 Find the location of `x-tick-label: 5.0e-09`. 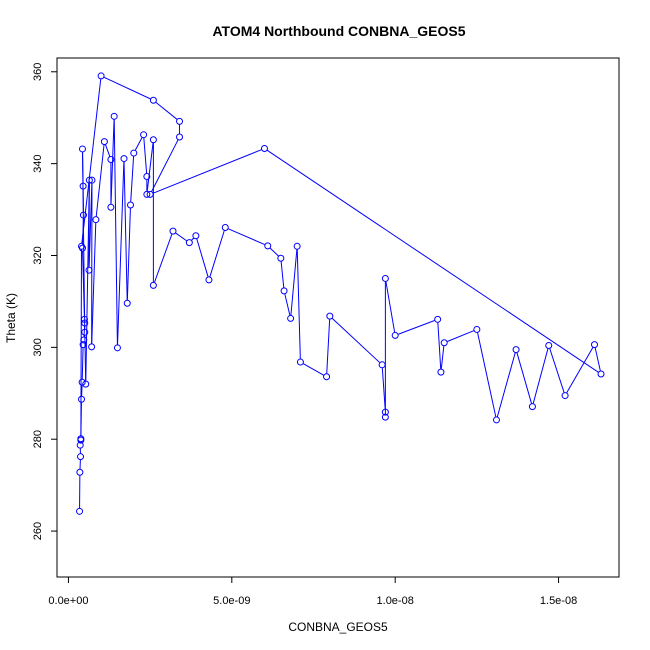

x-tick-label: 5.0e-09 is located at coordinates (231, 601).